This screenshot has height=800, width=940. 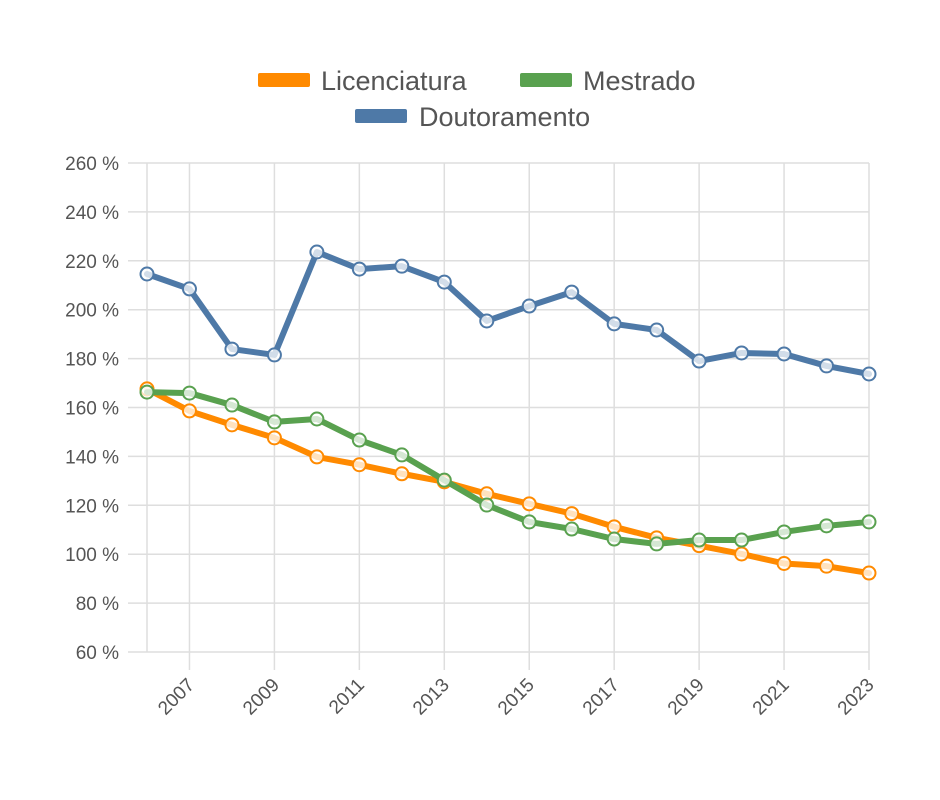 I want to click on x-tick-label: 2013, so click(x=431, y=697).